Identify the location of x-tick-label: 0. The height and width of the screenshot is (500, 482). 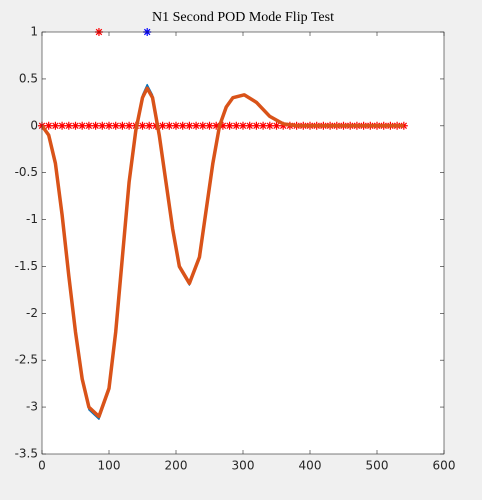
(42, 466).